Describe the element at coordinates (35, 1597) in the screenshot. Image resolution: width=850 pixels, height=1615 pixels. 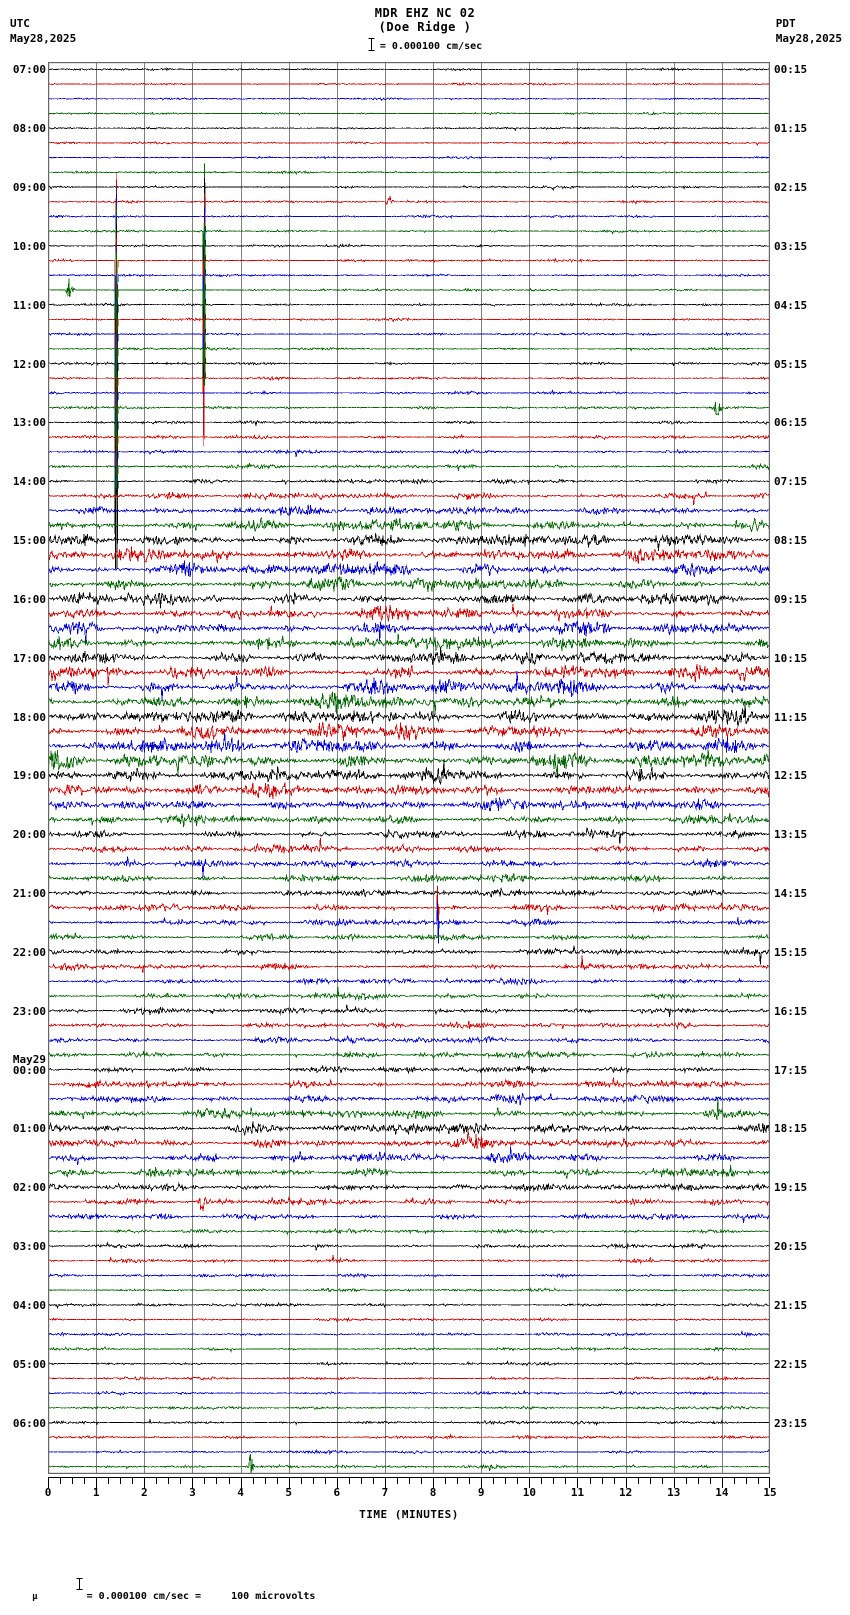
I see `micro-symbol: μ` at that location.